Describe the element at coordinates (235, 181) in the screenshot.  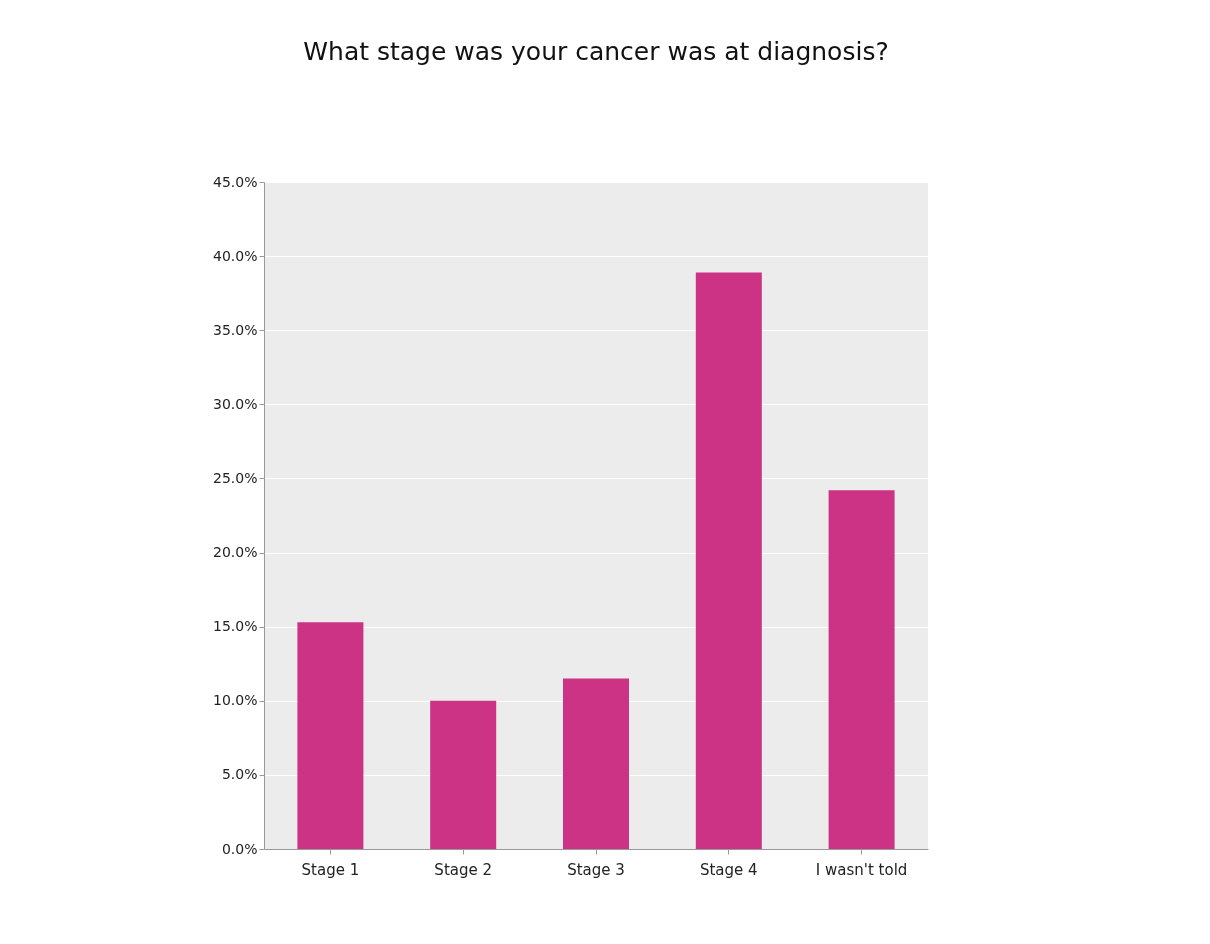
I see `y-tick-label: 45.0%` at that location.